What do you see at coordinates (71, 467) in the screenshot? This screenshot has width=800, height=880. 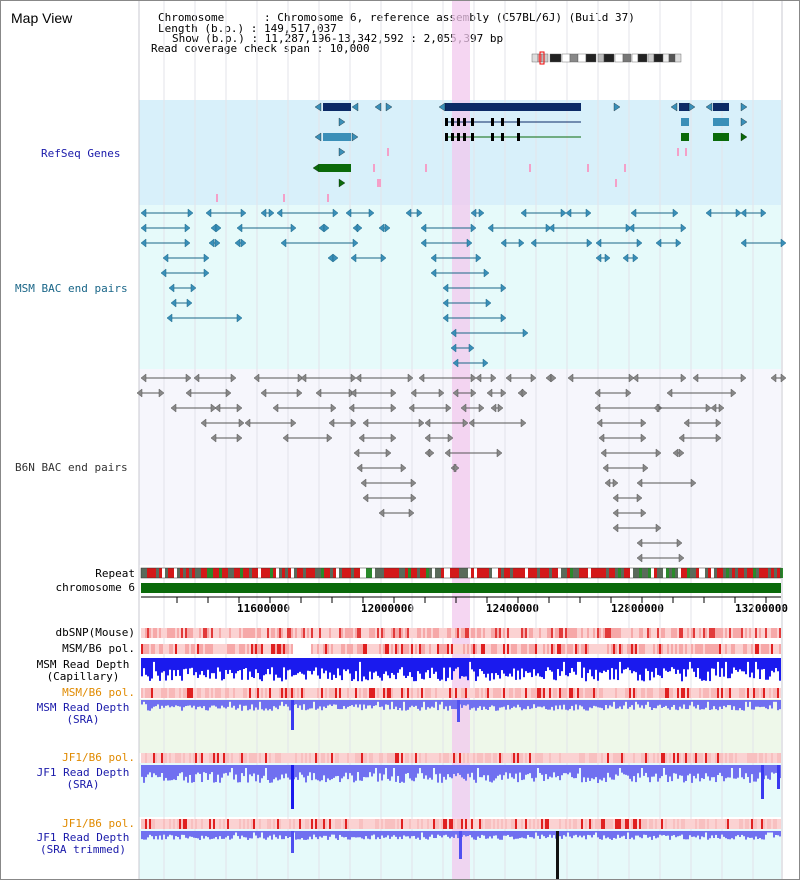 I see `b6n-bac-label: B6N BAC end pairs` at bounding box center [71, 467].